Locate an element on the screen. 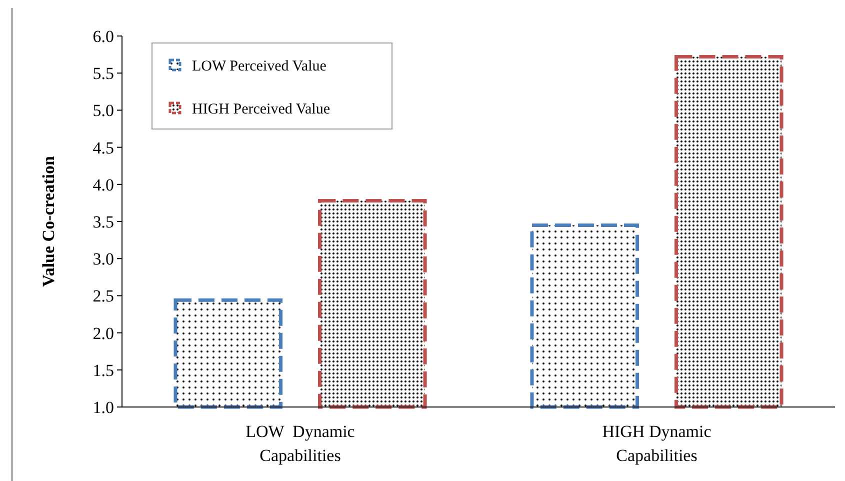 The width and height of the screenshot is (845, 481). y-tick-label: 4.5 is located at coordinates (103, 148).